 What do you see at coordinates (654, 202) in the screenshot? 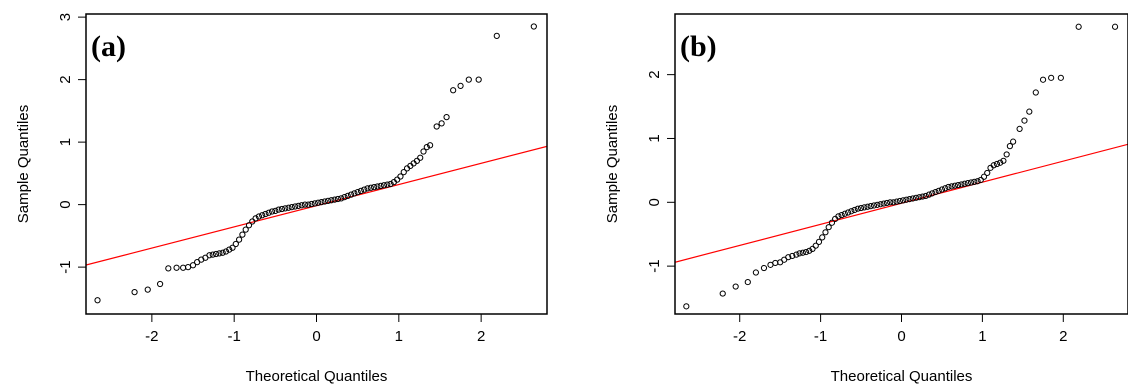
I see `y-tick-label: 0` at bounding box center [654, 202].